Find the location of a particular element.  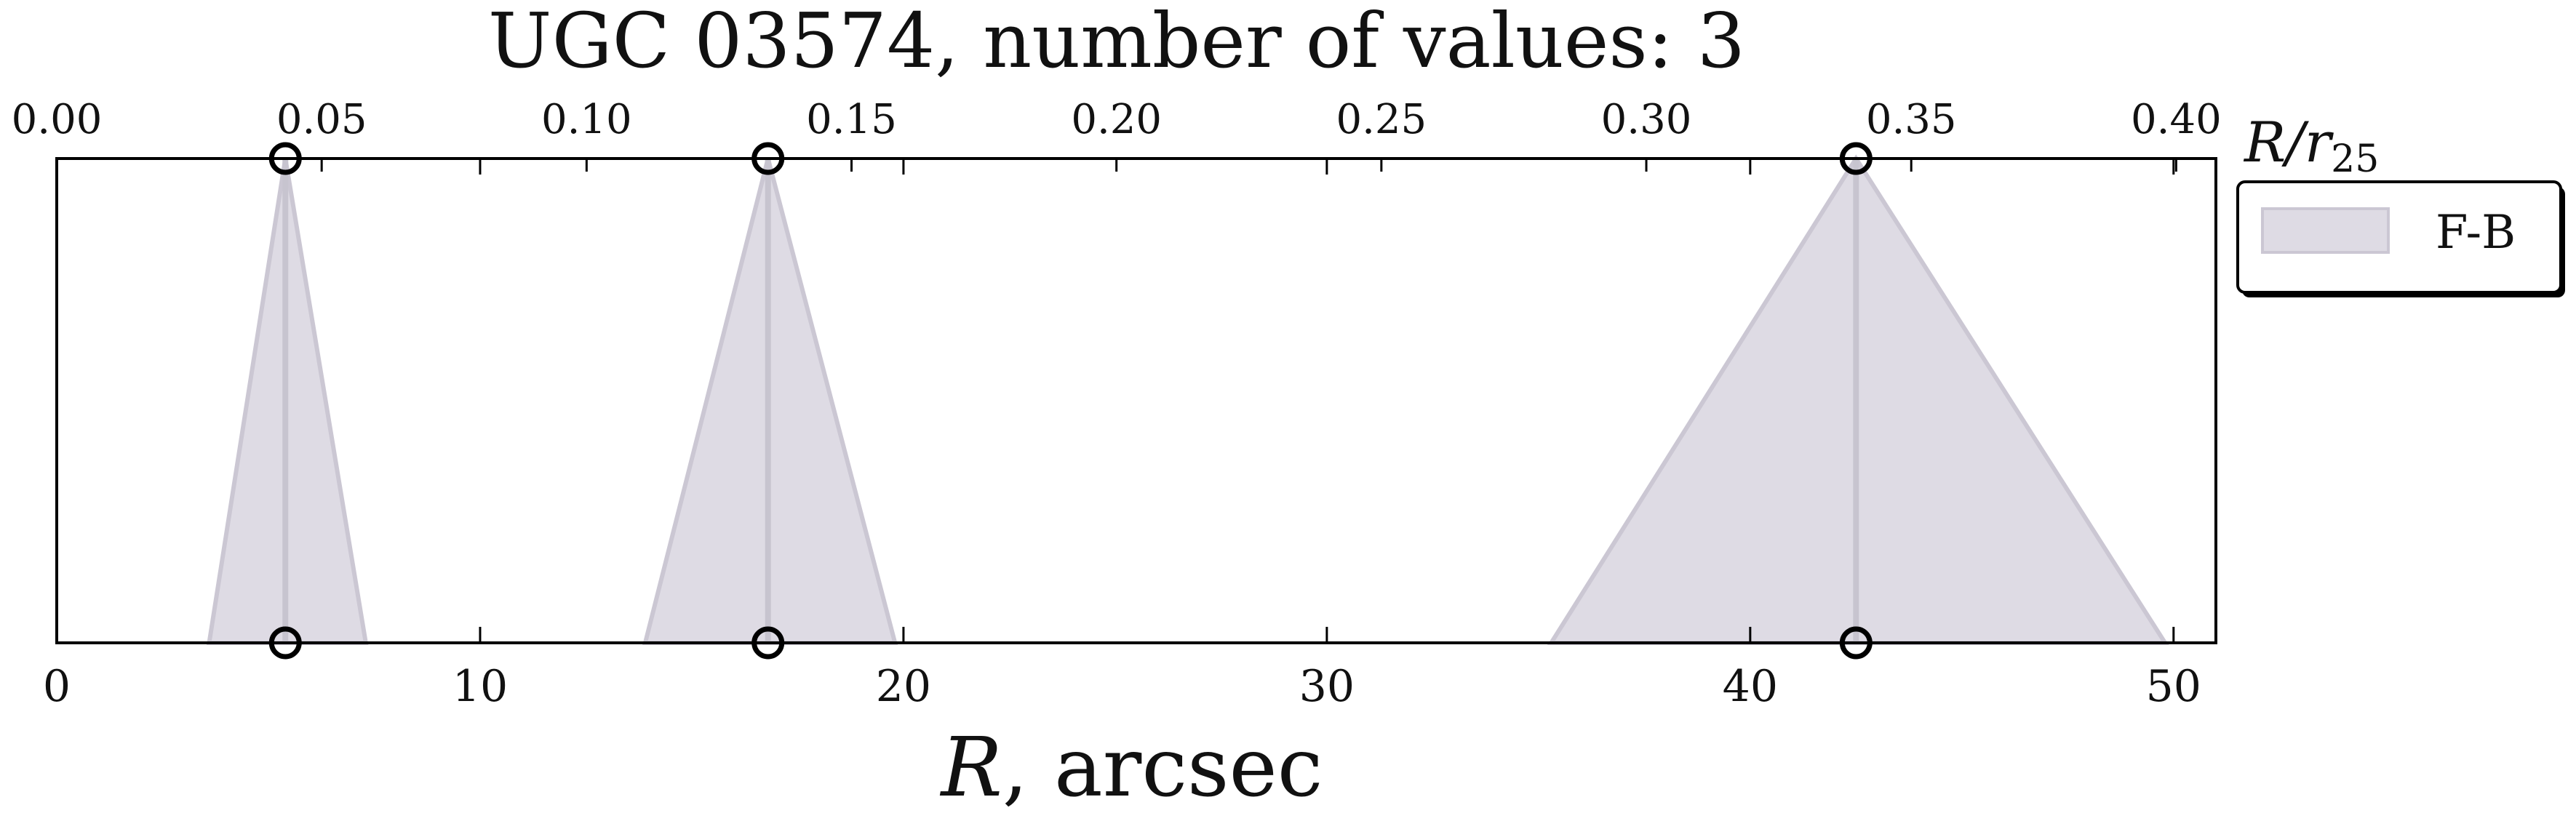

x-axis-label-var: R is located at coordinates (970, 768).